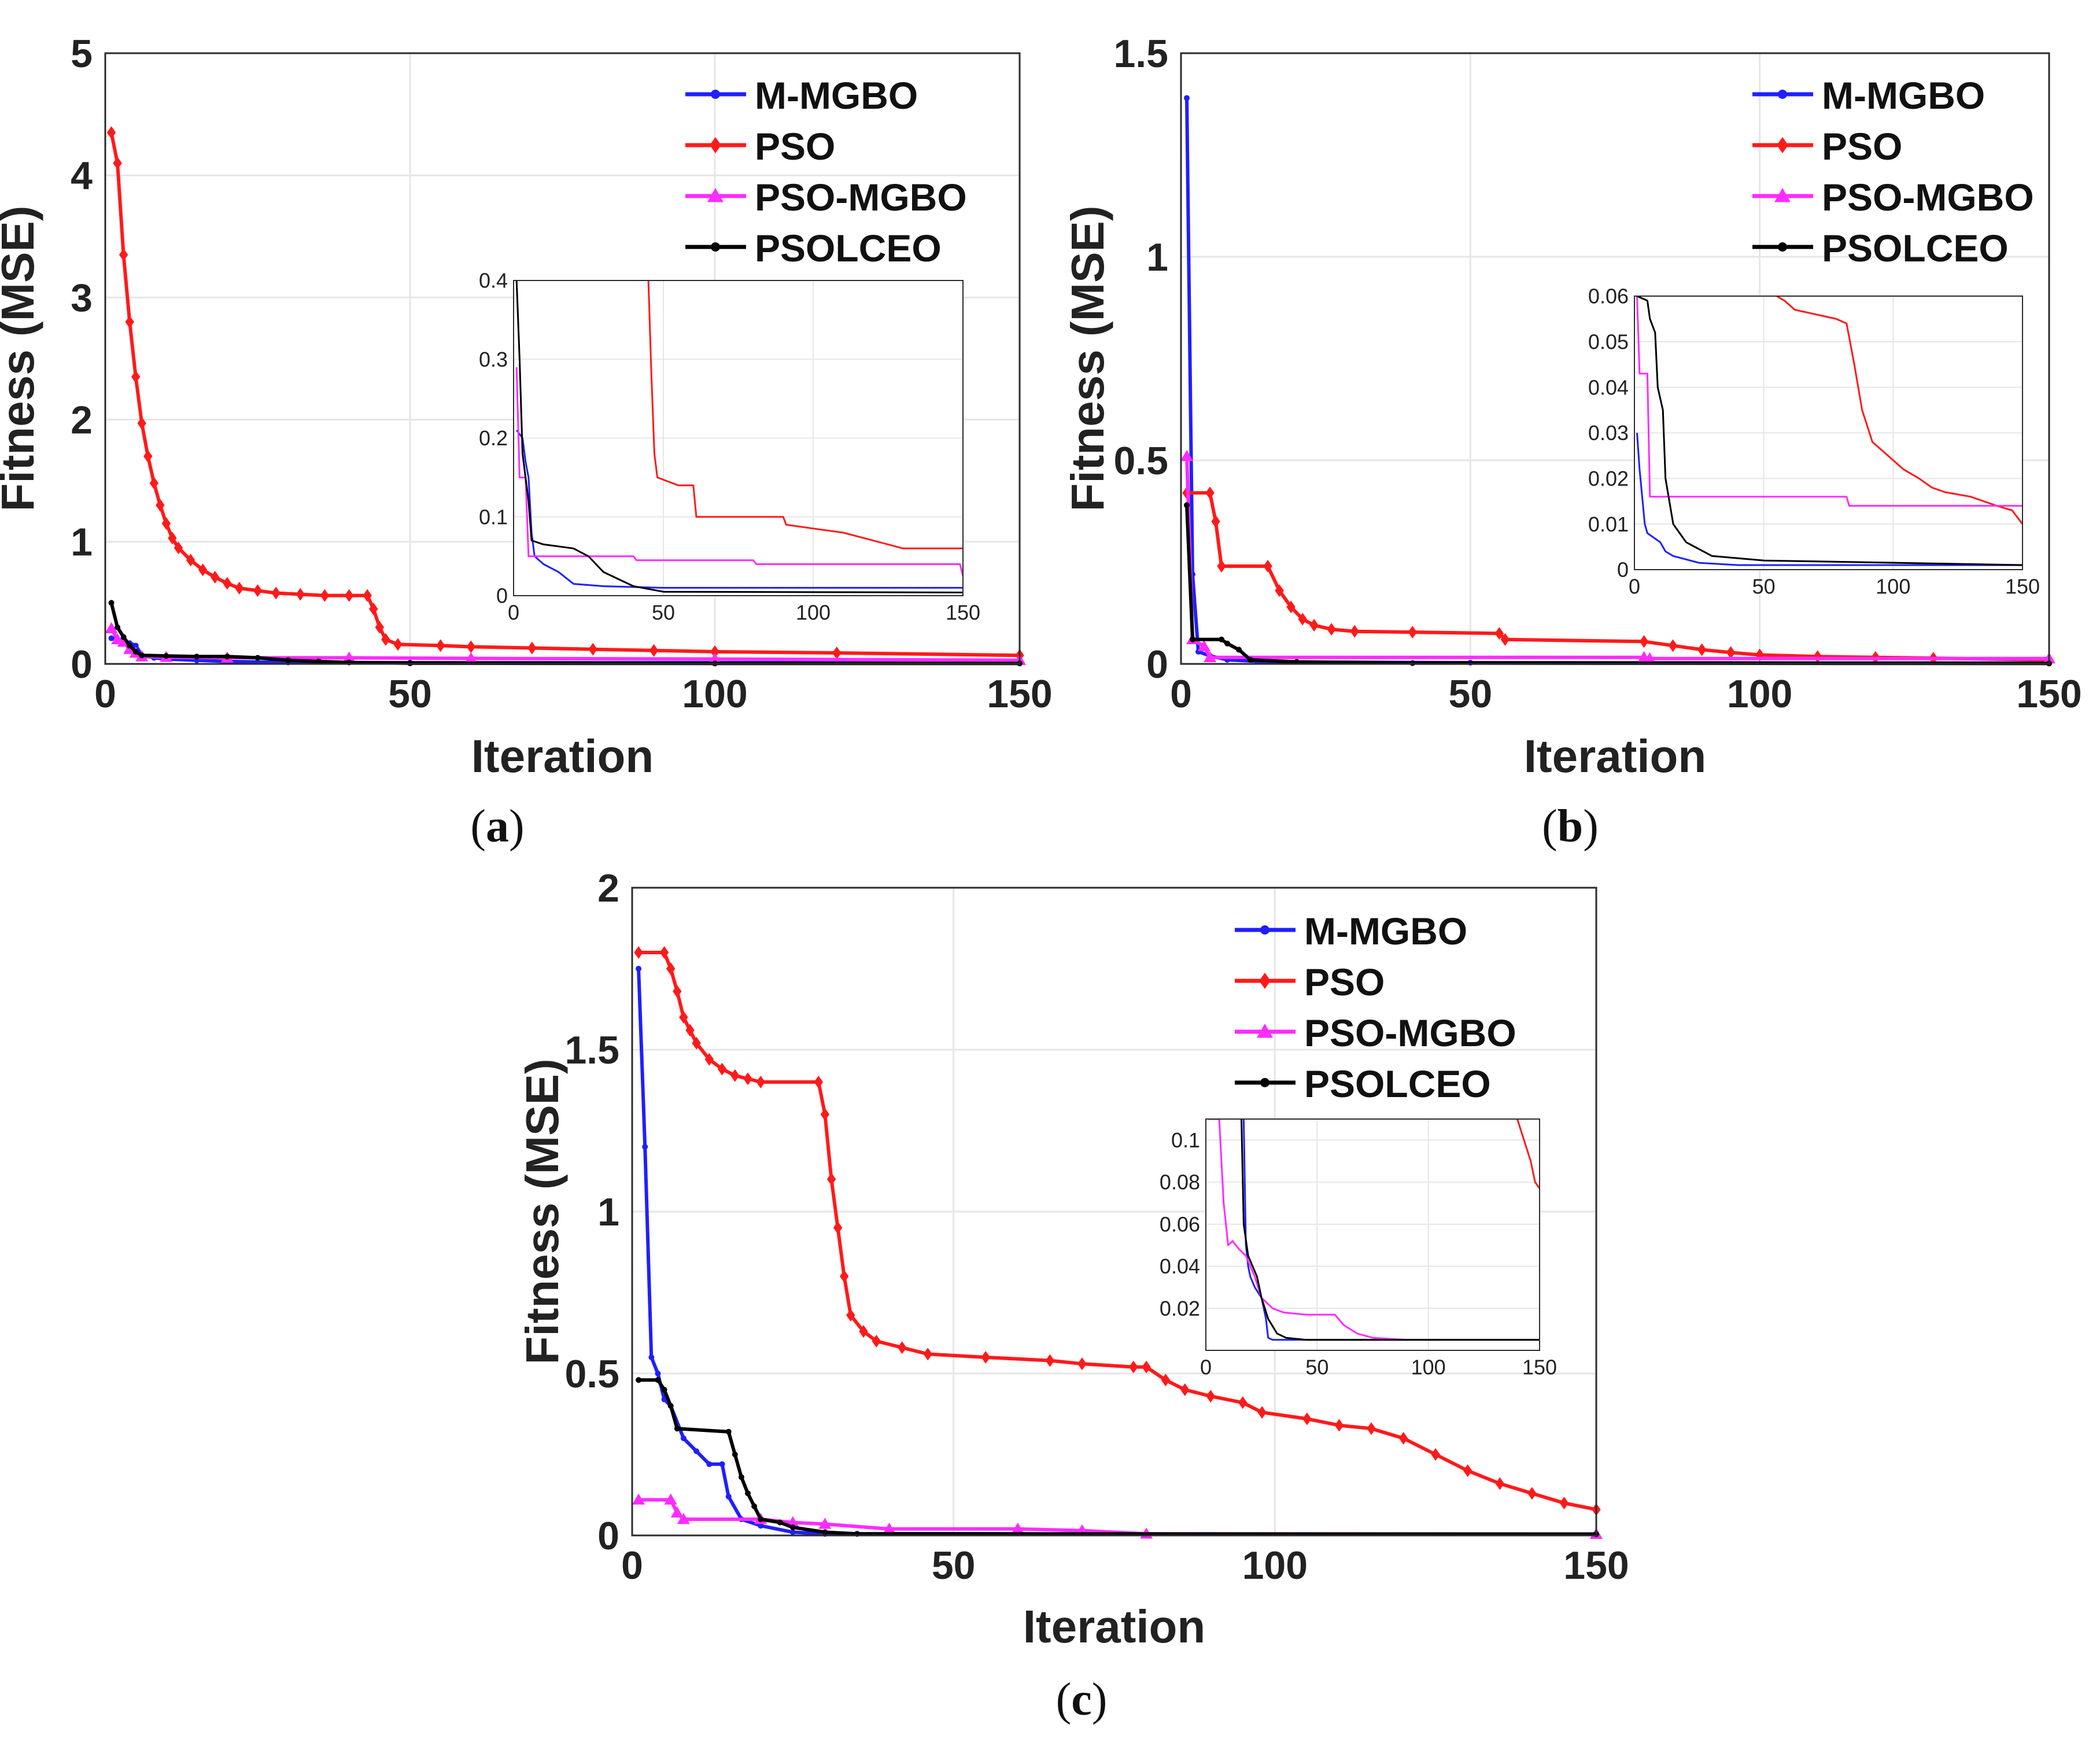  Describe the element at coordinates (739, 472) in the screenshot. I see `inset-series-line-pso-mgbo` at that location.